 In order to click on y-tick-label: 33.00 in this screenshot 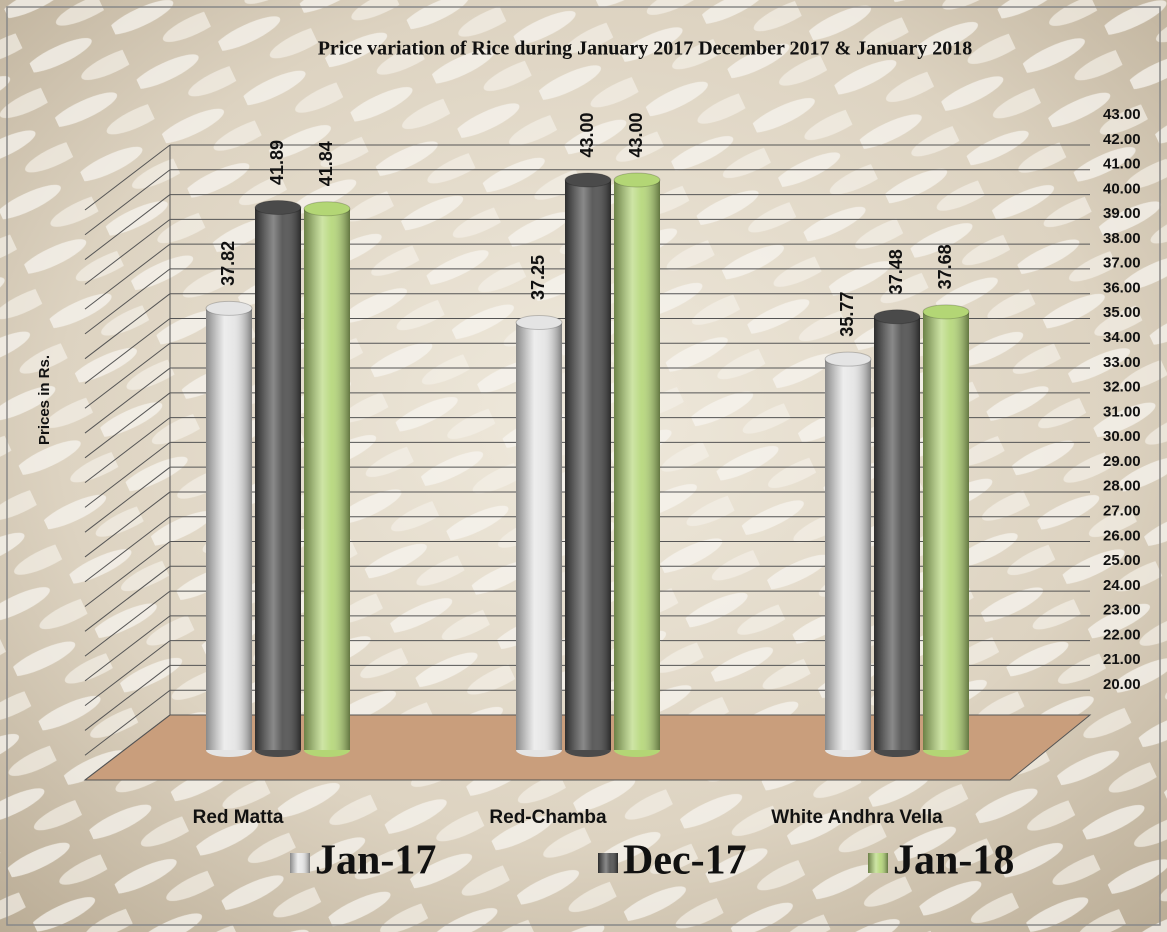, I will do `click(1122, 362)`.